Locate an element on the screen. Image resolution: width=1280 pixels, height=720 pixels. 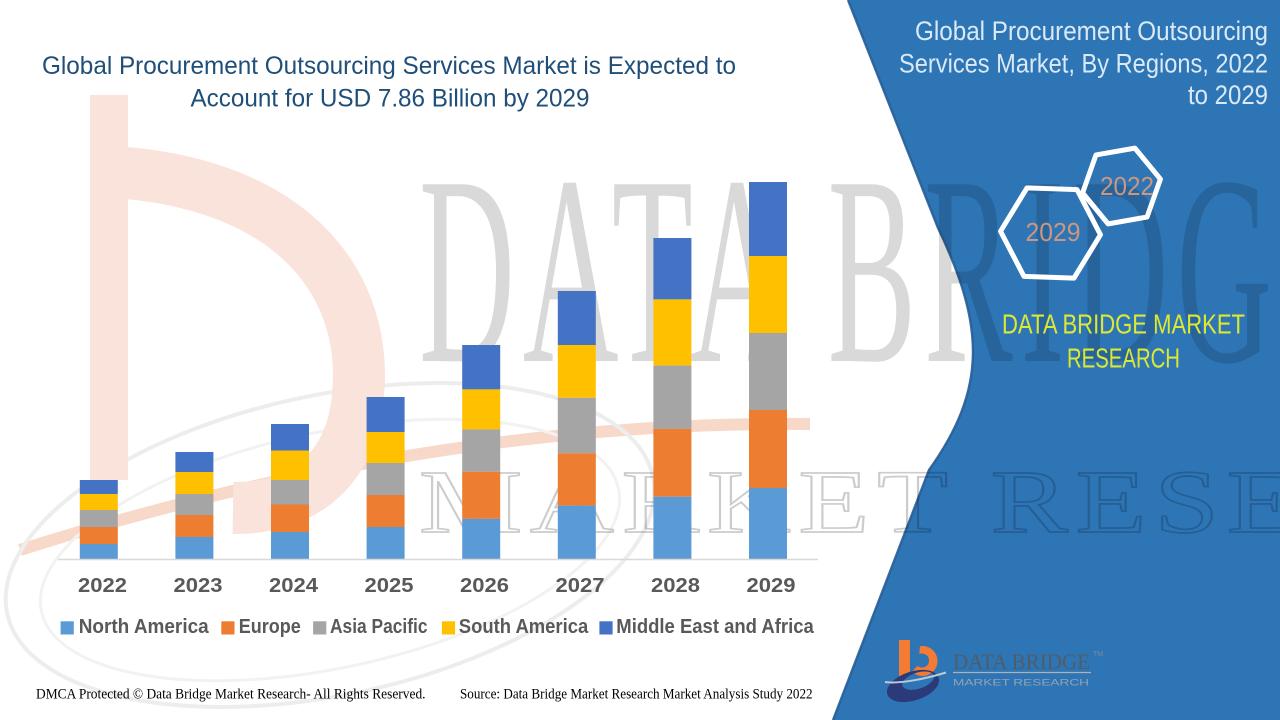
svg-text: to 2029 is located at coordinates (1228, 95).